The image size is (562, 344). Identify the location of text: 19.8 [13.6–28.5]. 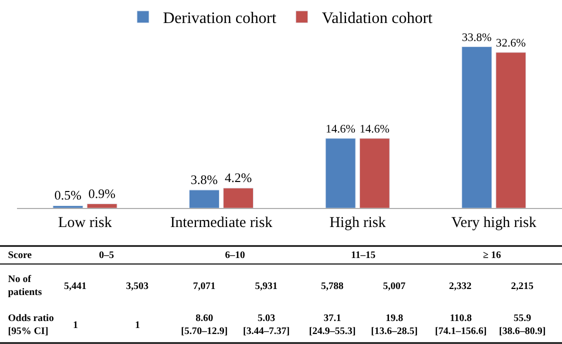
(394, 325).